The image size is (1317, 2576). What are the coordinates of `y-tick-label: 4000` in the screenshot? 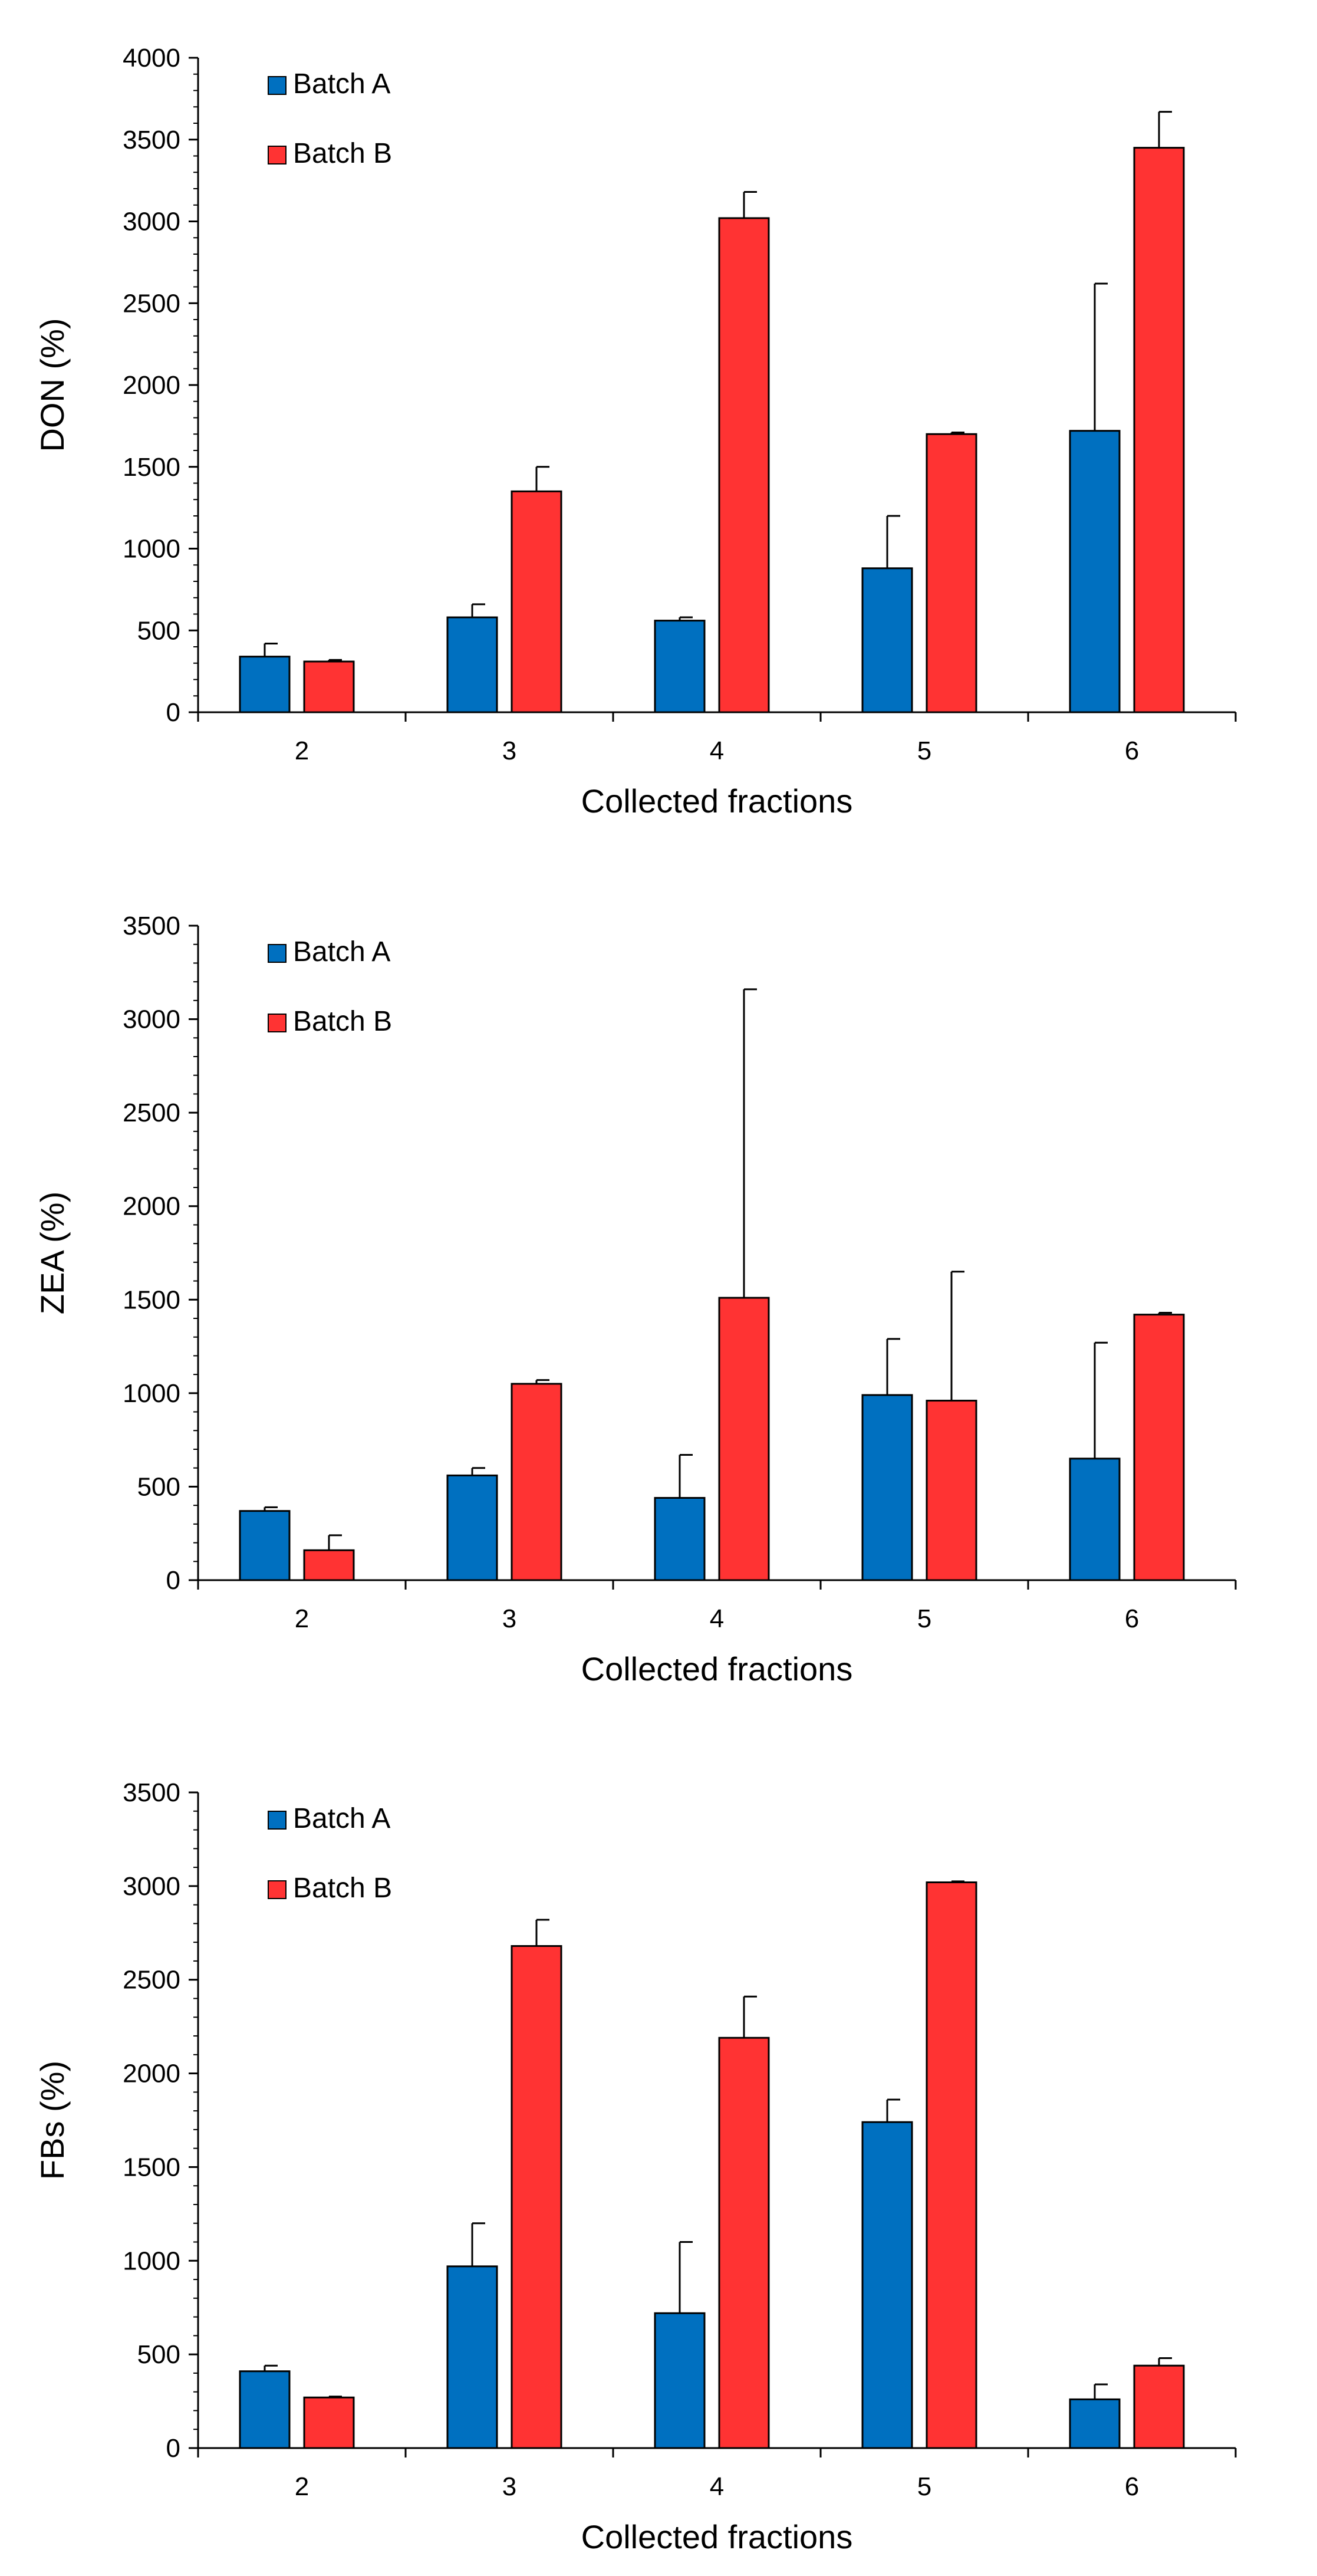 It's located at (151, 58).